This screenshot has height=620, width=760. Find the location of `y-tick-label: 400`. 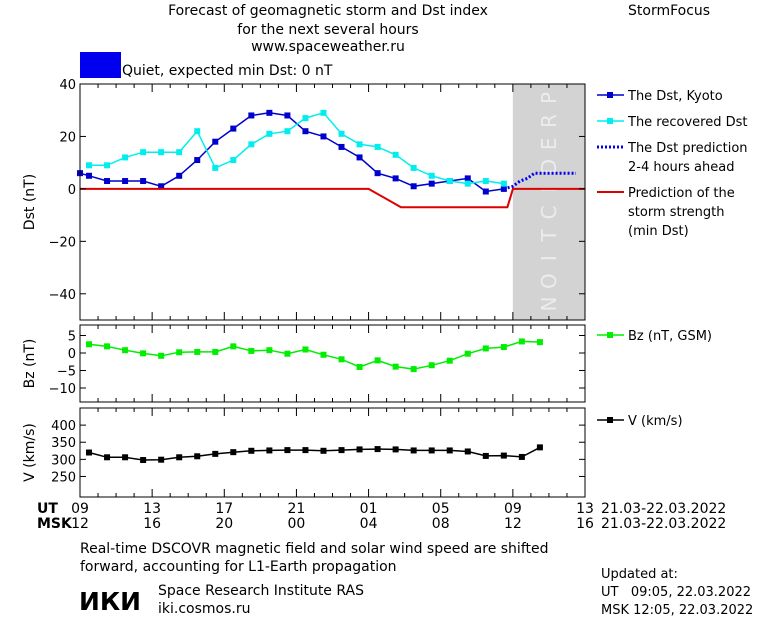

y-tick-label: 400 is located at coordinates (63, 426).